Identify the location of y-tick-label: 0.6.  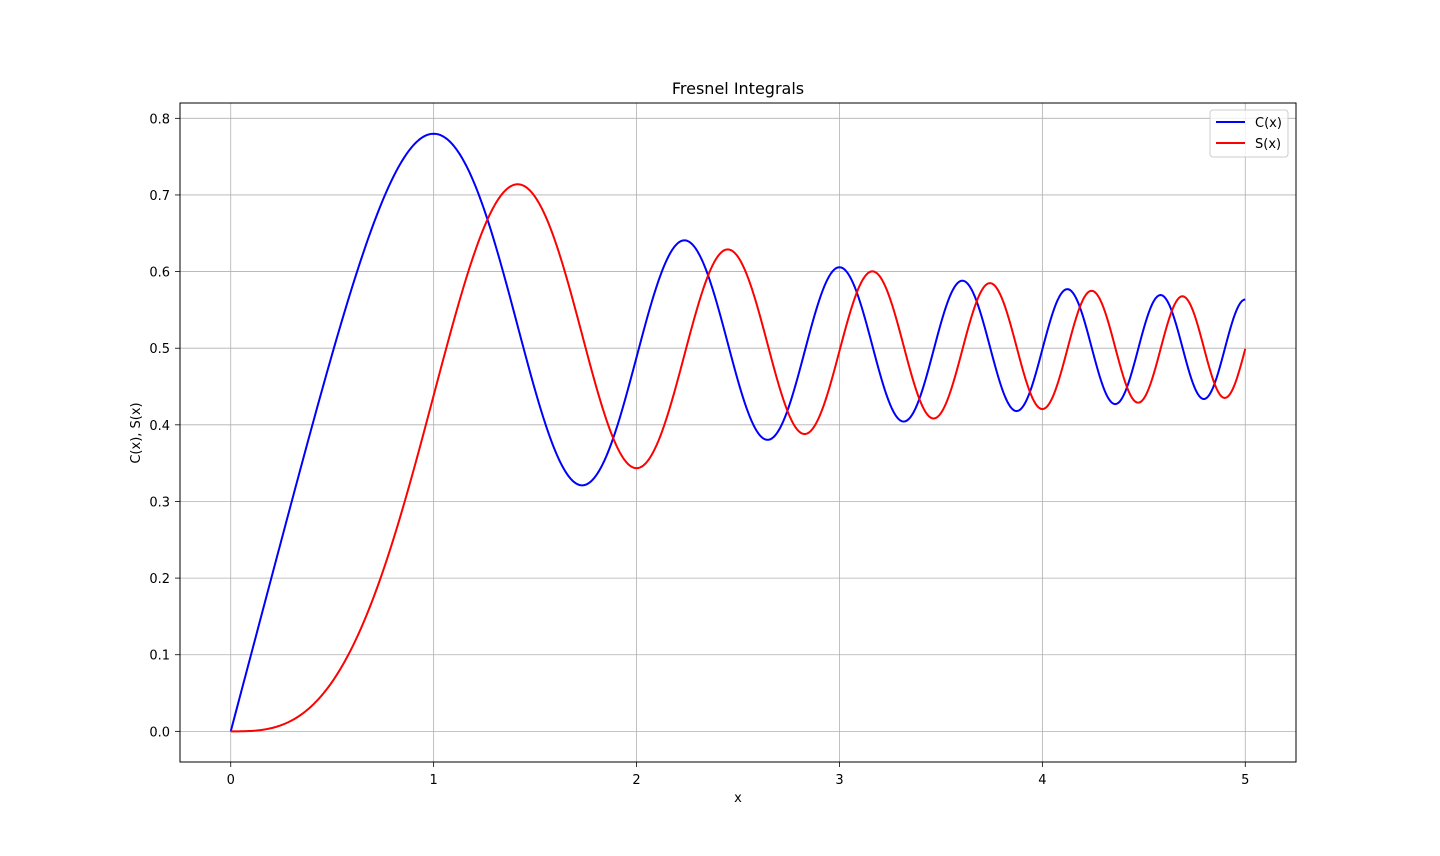
(159, 273).